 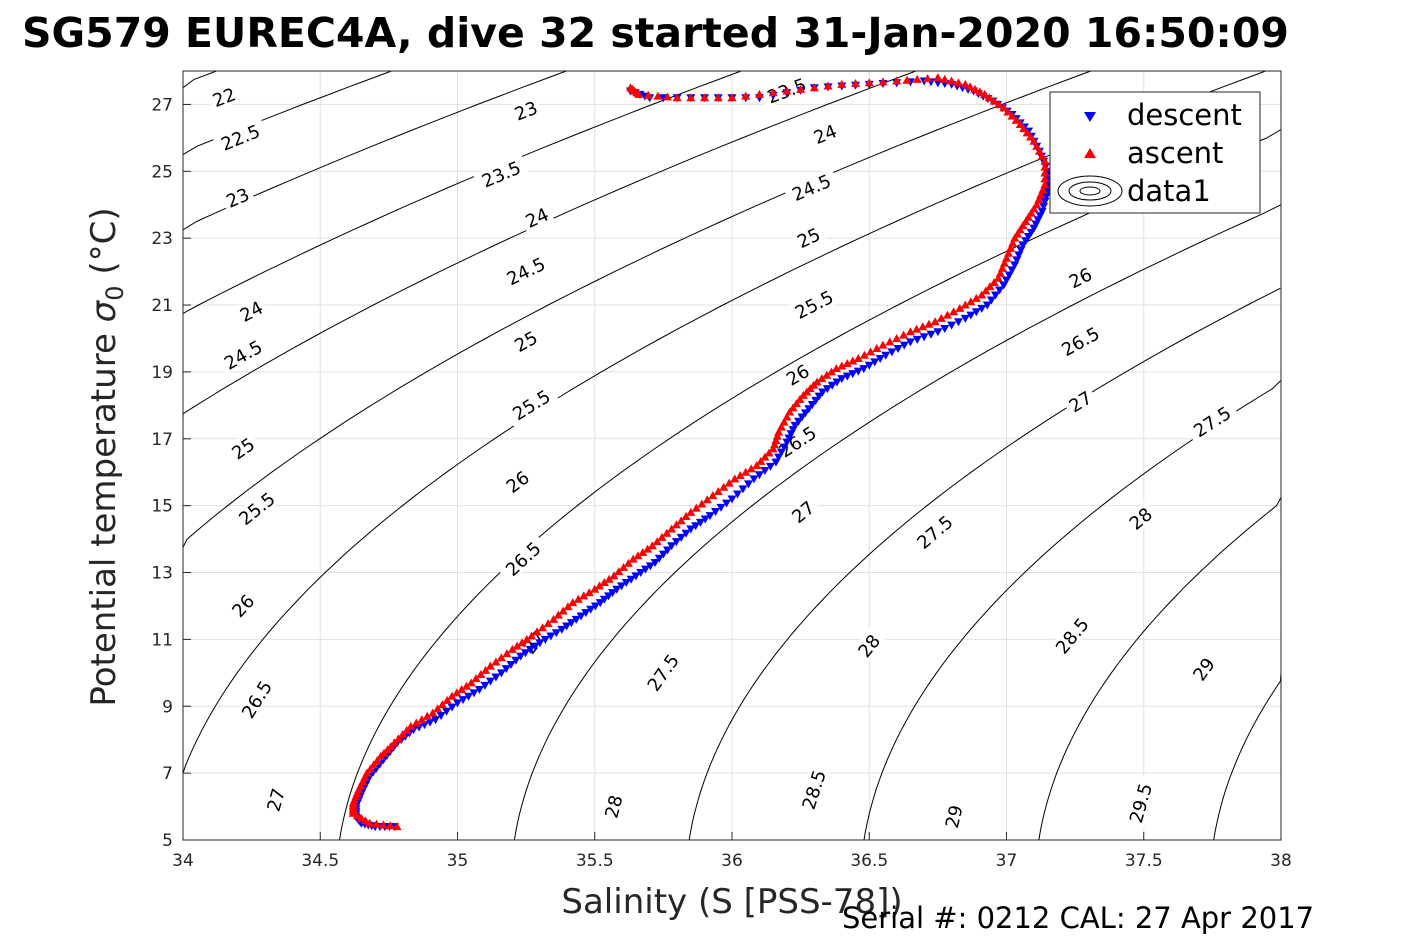 I want to click on isopycnal-label-group: 29, so click(x=954, y=816).